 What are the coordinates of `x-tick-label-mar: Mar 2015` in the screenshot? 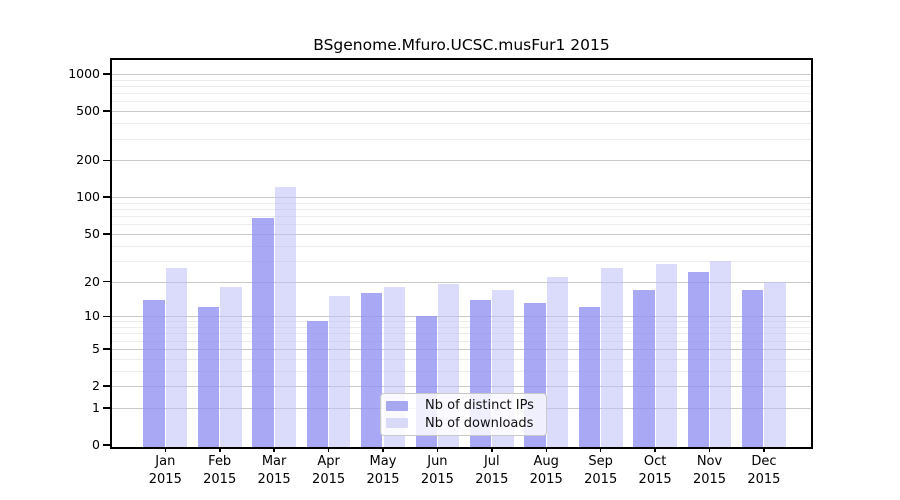 It's located at (274, 470).